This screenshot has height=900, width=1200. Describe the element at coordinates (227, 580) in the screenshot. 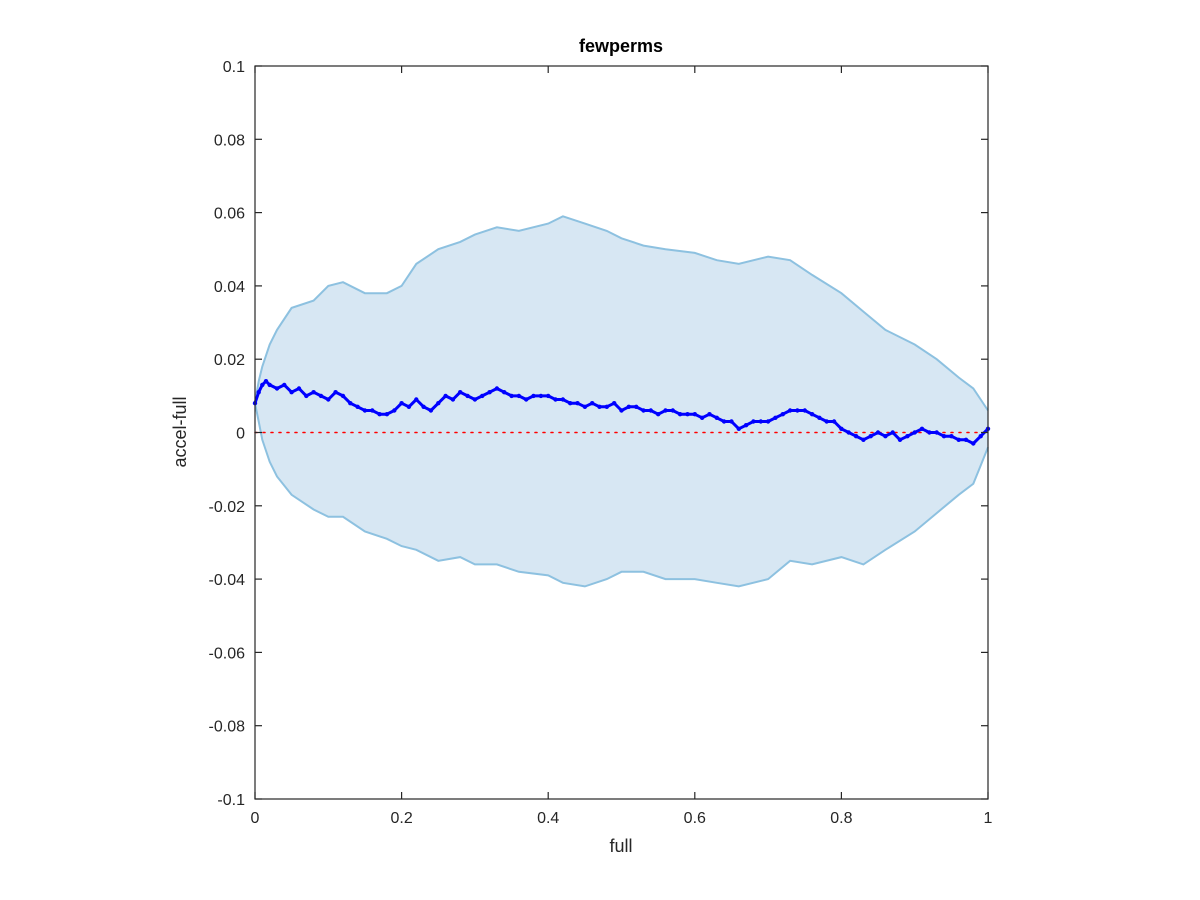

I see `y-tick-label: -0.04` at that location.